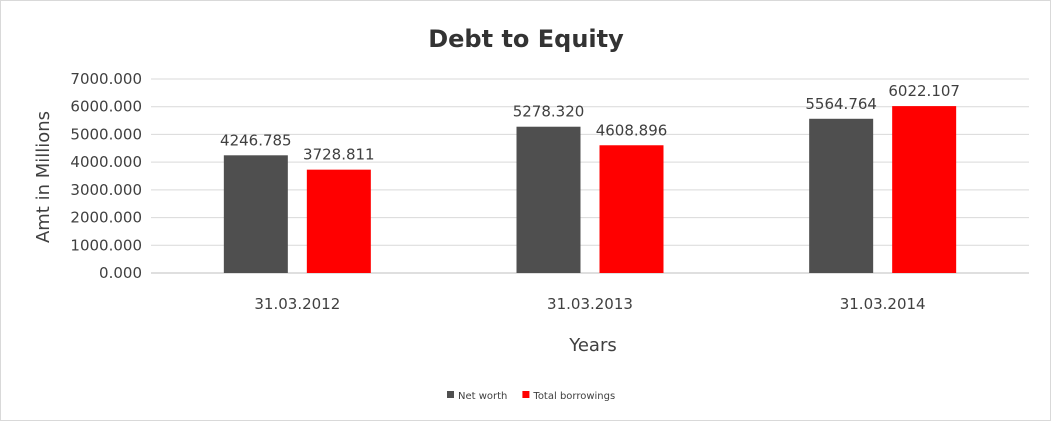 The width and height of the screenshot is (1051, 421). Describe the element at coordinates (106, 190) in the screenshot. I see `y-tick-label: 3000.000` at that location.